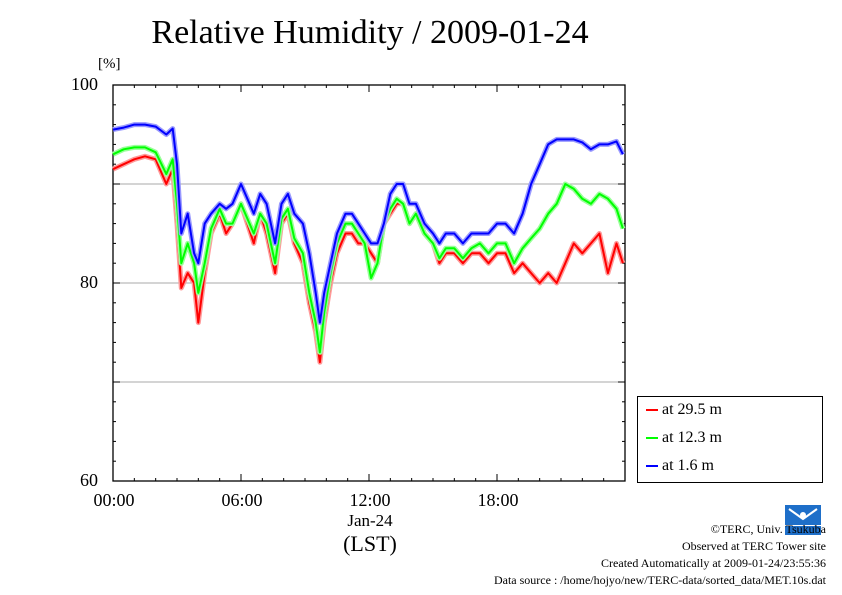 This screenshot has height=595, width=842. Describe the element at coordinates (768, 529) in the screenshot. I see `footer-copyright: ©TERC, Univ. Tsukuba` at that location.